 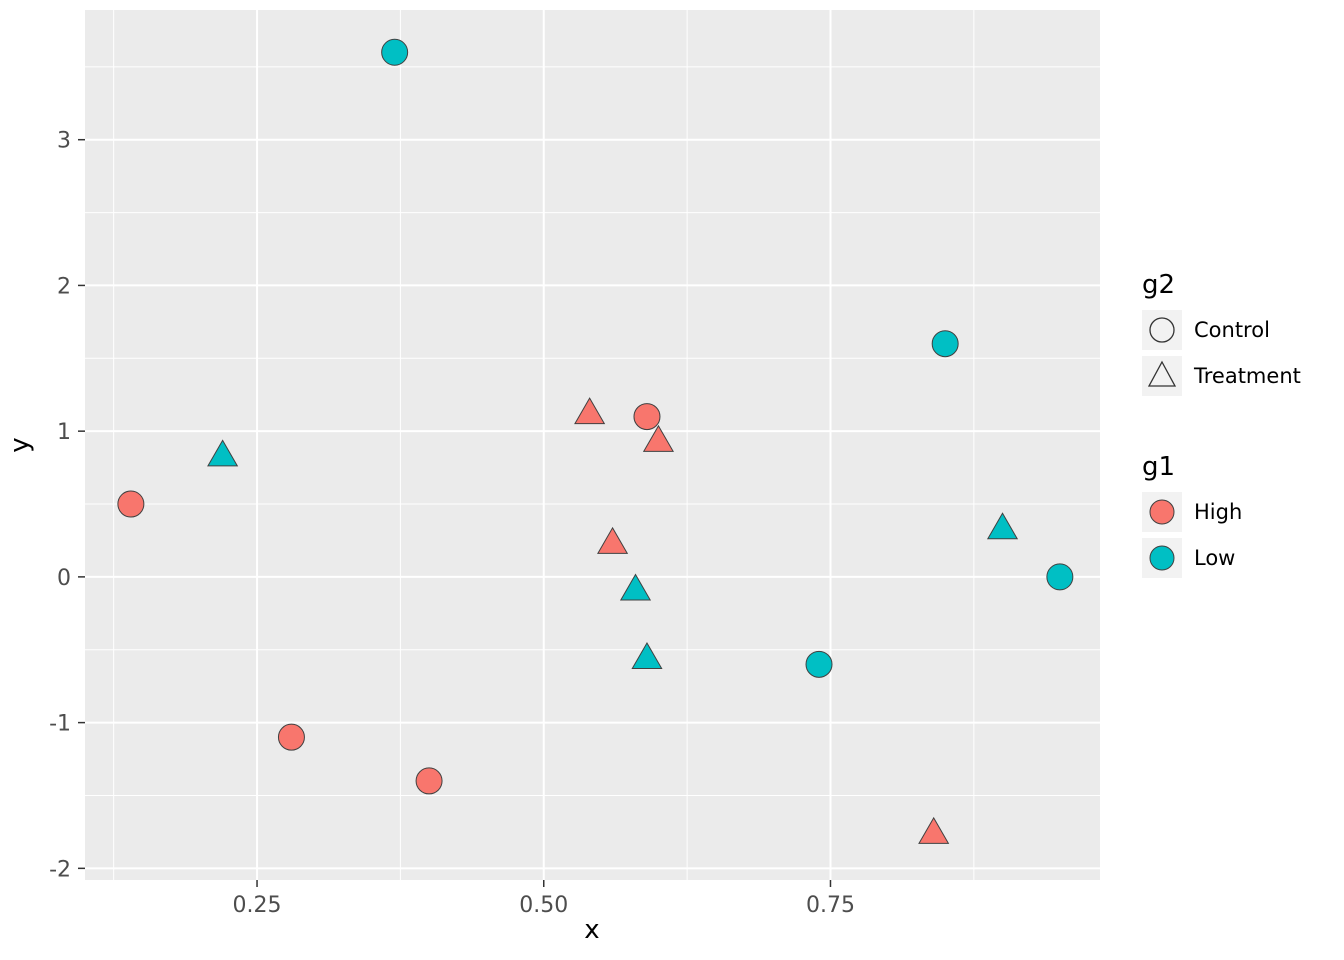 What do you see at coordinates (830, 905) in the screenshot?
I see `x-tick-label: 0.75` at bounding box center [830, 905].